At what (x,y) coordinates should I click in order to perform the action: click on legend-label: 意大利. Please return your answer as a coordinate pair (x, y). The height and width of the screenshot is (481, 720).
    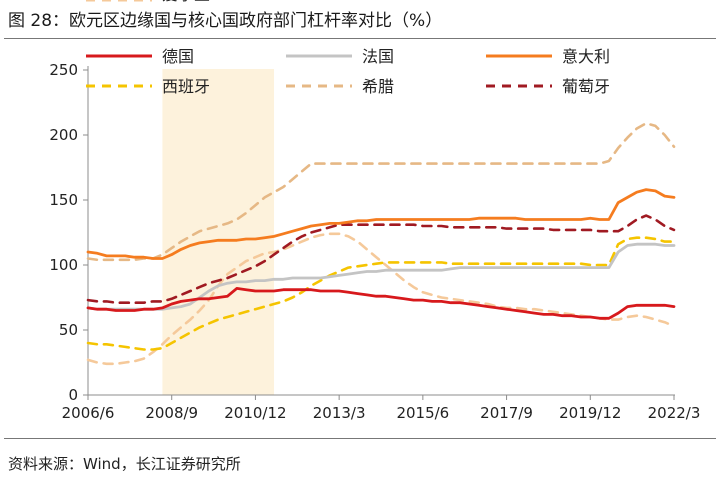
    Looking at the image, I should click on (586, 56).